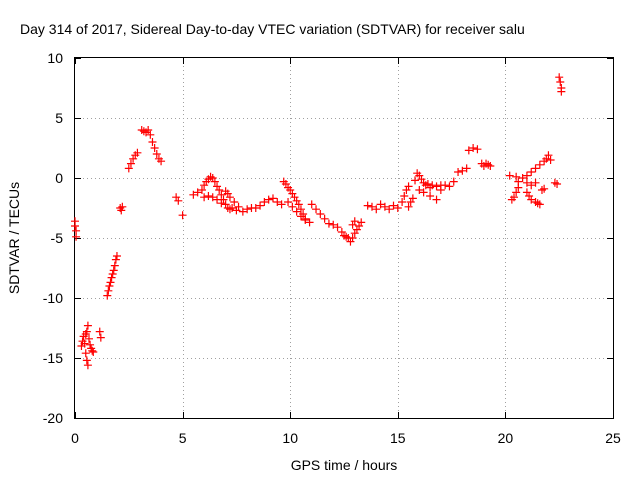 This screenshot has height=480, width=640. What do you see at coordinates (344, 465) in the screenshot?
I see `x-axis-label: GPS time / hours` at bounding box center [344, 465].